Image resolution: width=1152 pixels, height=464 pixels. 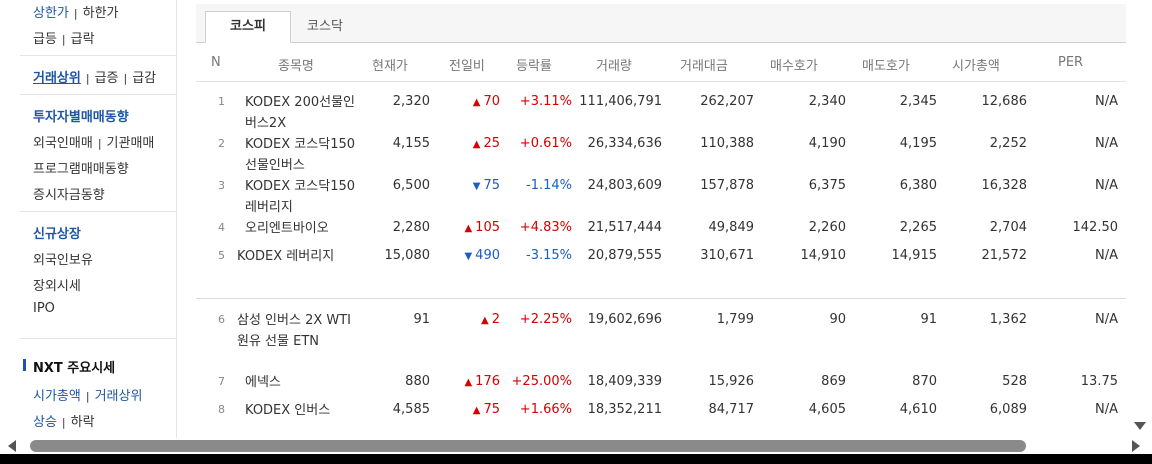 I want to click on bid-price: 4,605, so click(x=827, y=409).